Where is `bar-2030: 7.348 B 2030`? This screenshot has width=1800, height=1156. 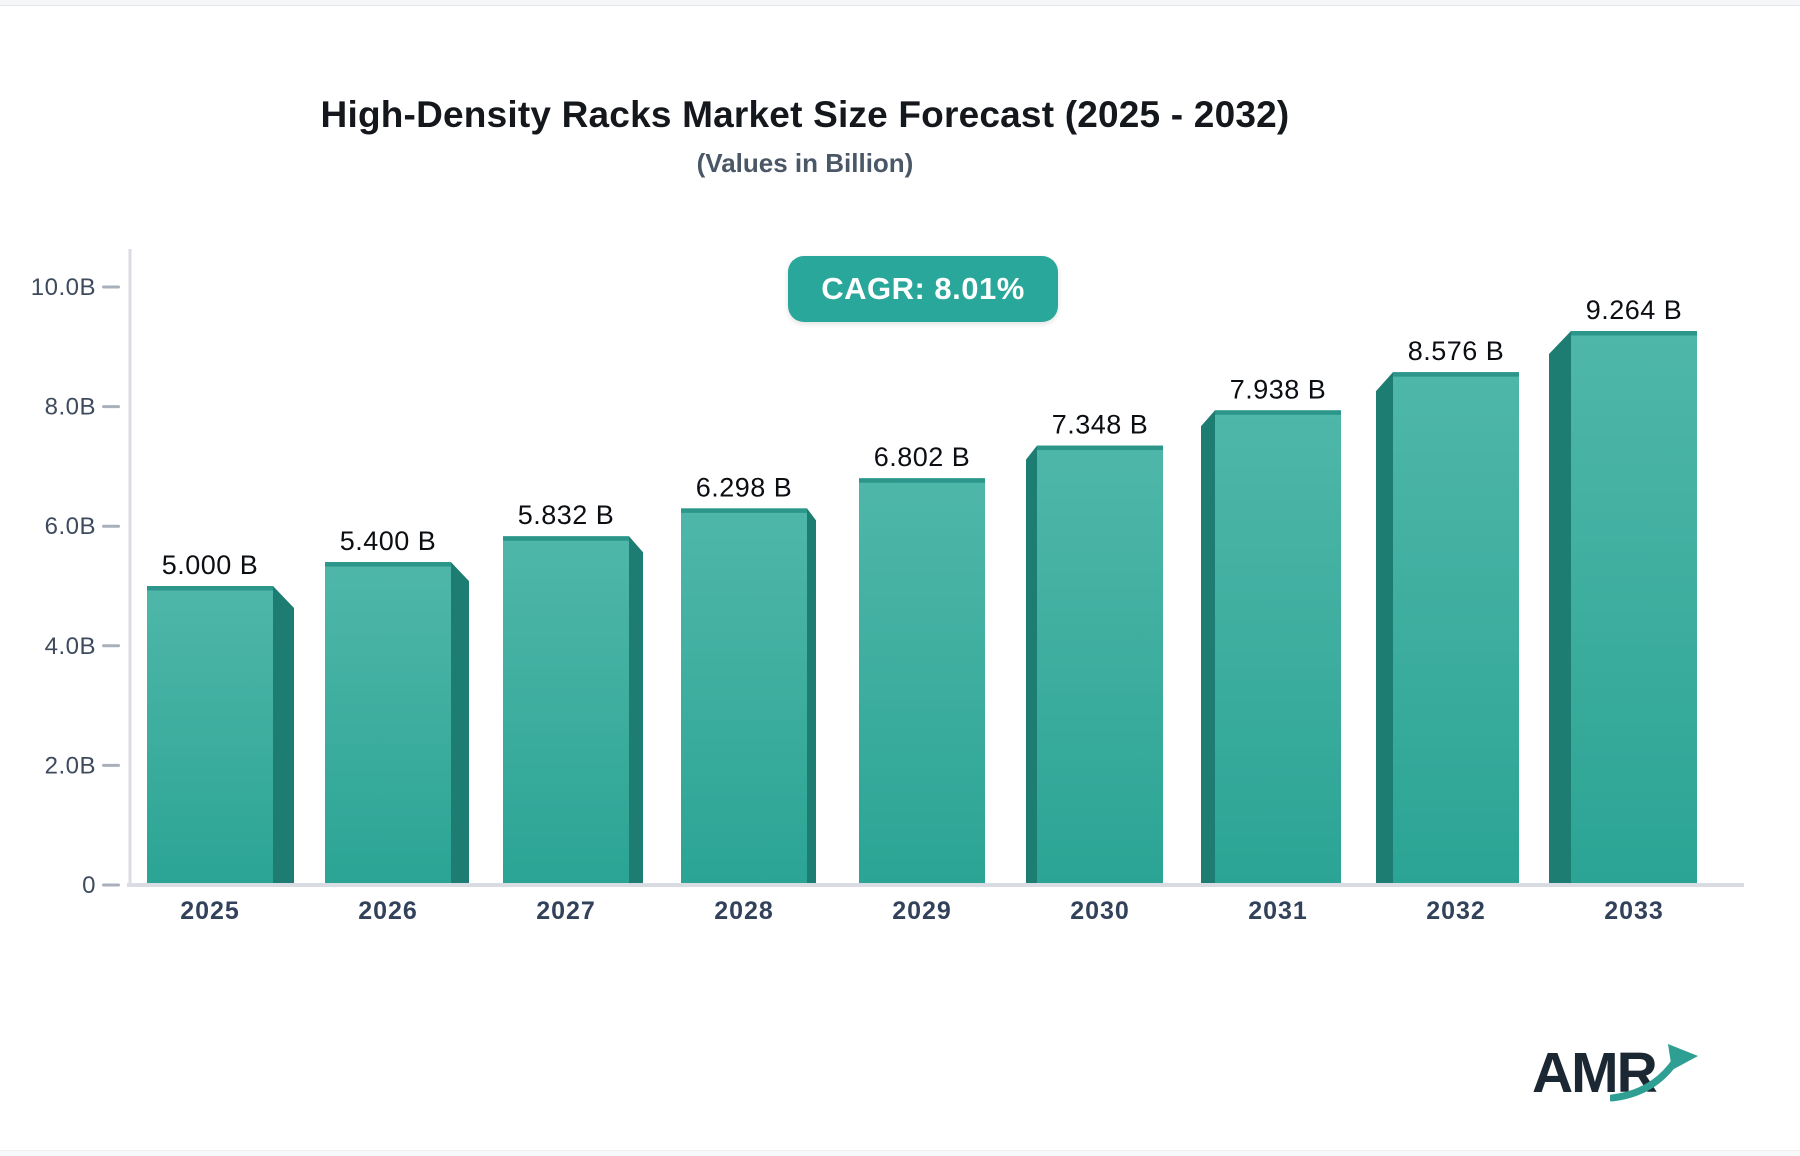 bar-2030: 7.348 B 2030 is located at coordinates (1094, 667).